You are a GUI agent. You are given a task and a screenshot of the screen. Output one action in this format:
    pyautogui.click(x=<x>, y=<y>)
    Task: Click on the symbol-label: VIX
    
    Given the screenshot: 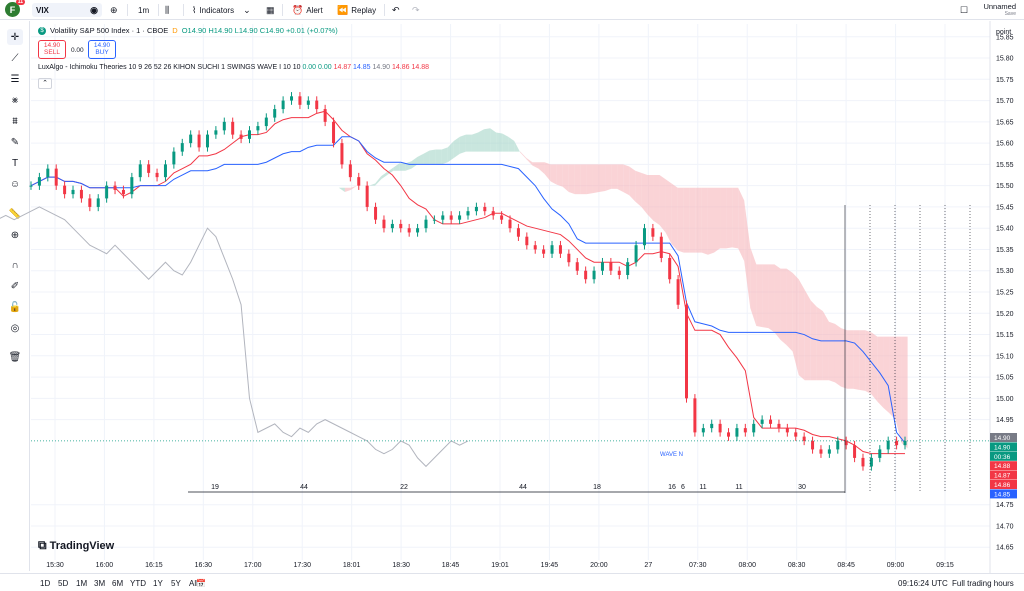 What is the action you would take?
    pyautogui.click(x=42, y=10)
    